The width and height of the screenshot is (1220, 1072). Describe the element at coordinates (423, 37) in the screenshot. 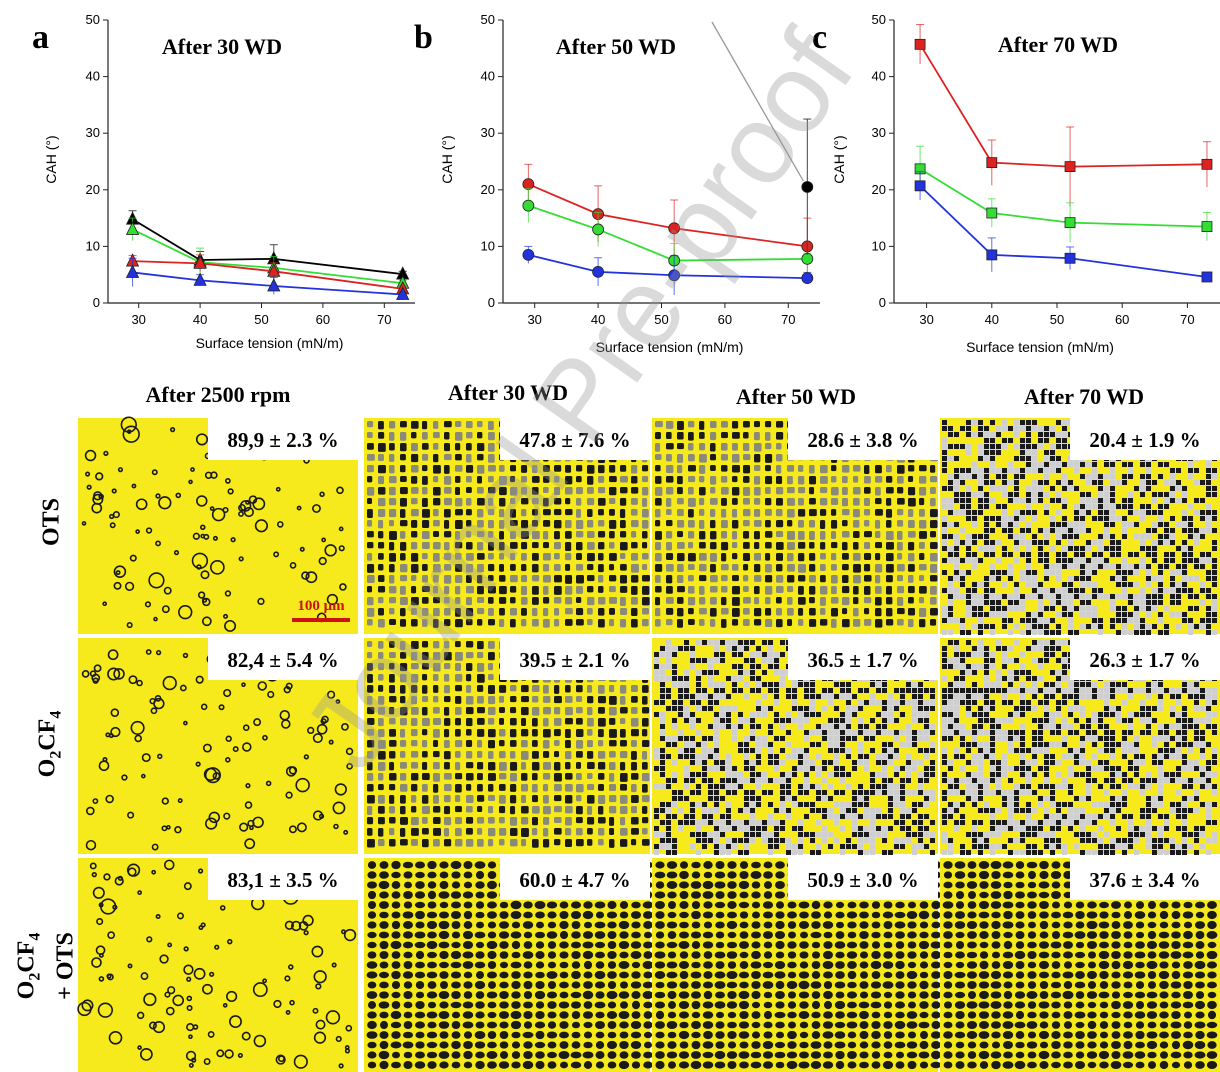

I see `panel-letter: b` at that location.